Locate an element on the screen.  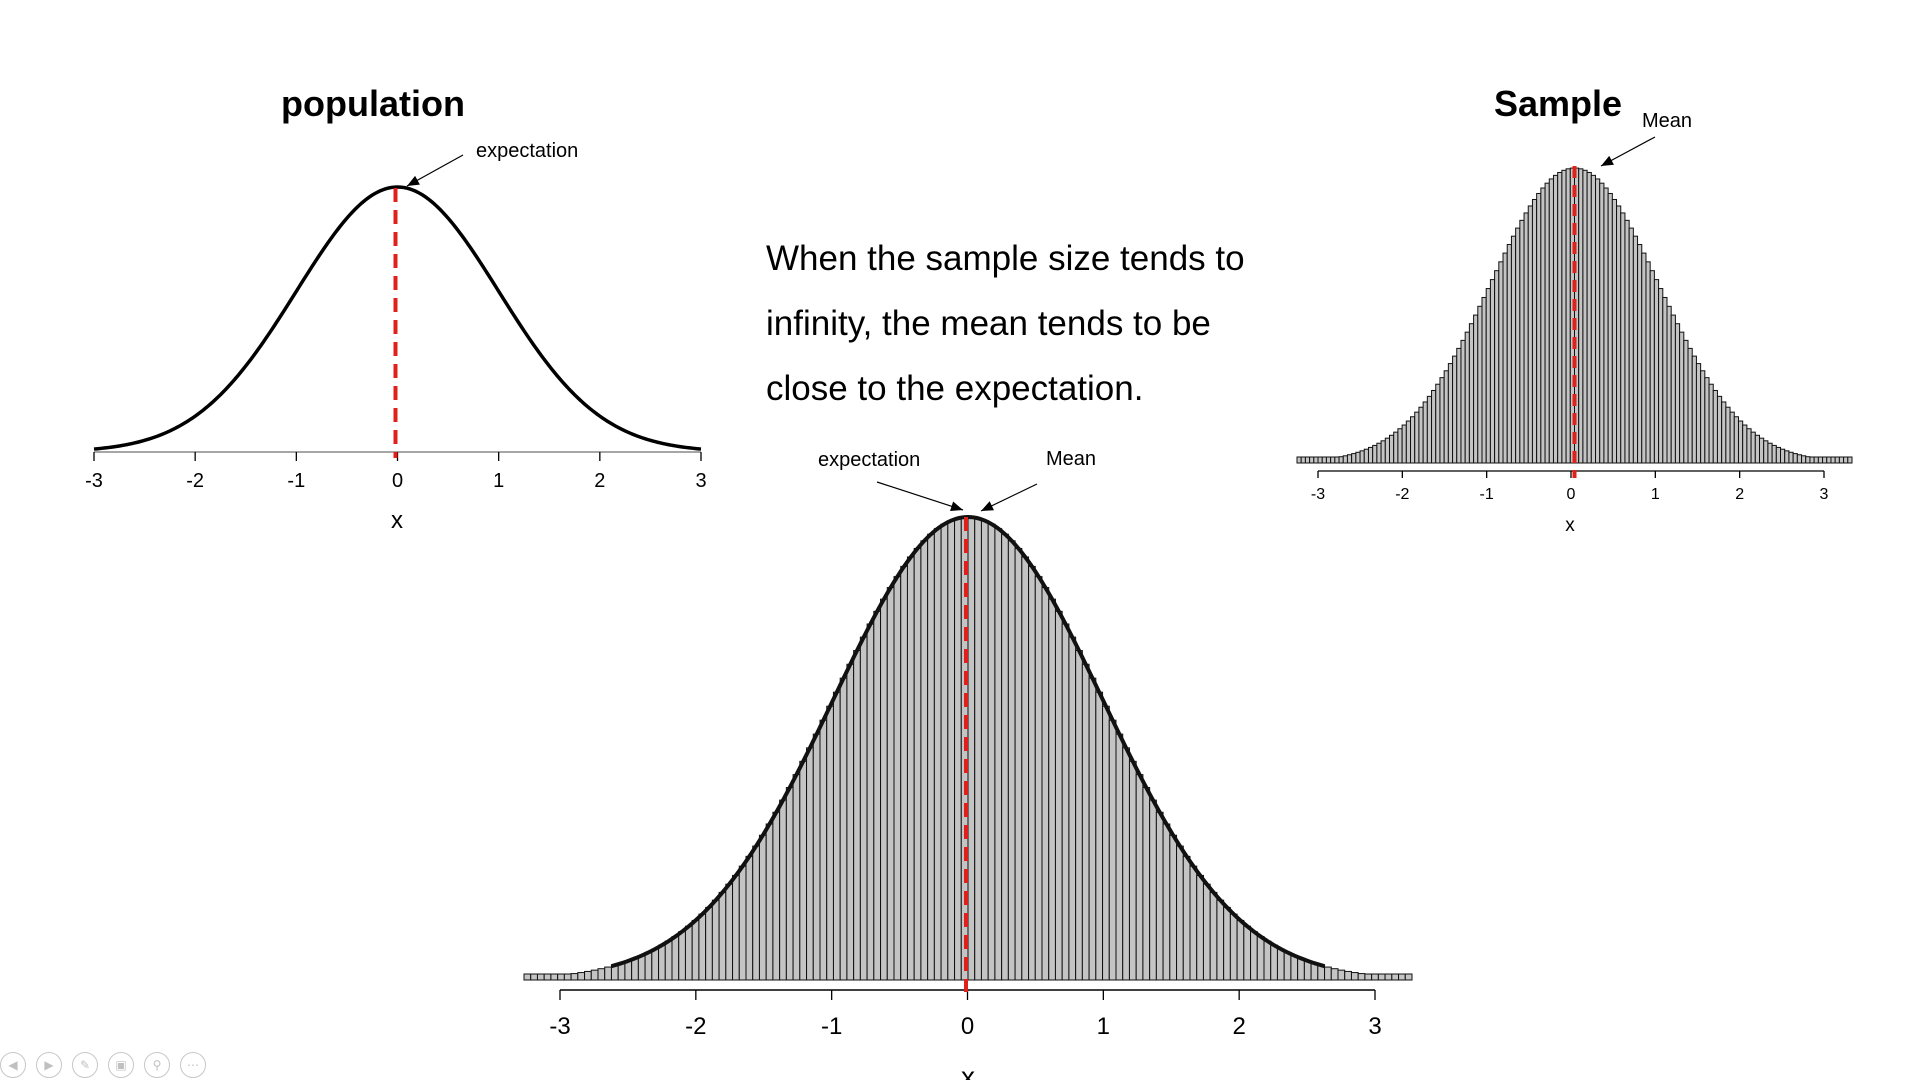
combined-x-label: x is located at coordinates (968, 1070).